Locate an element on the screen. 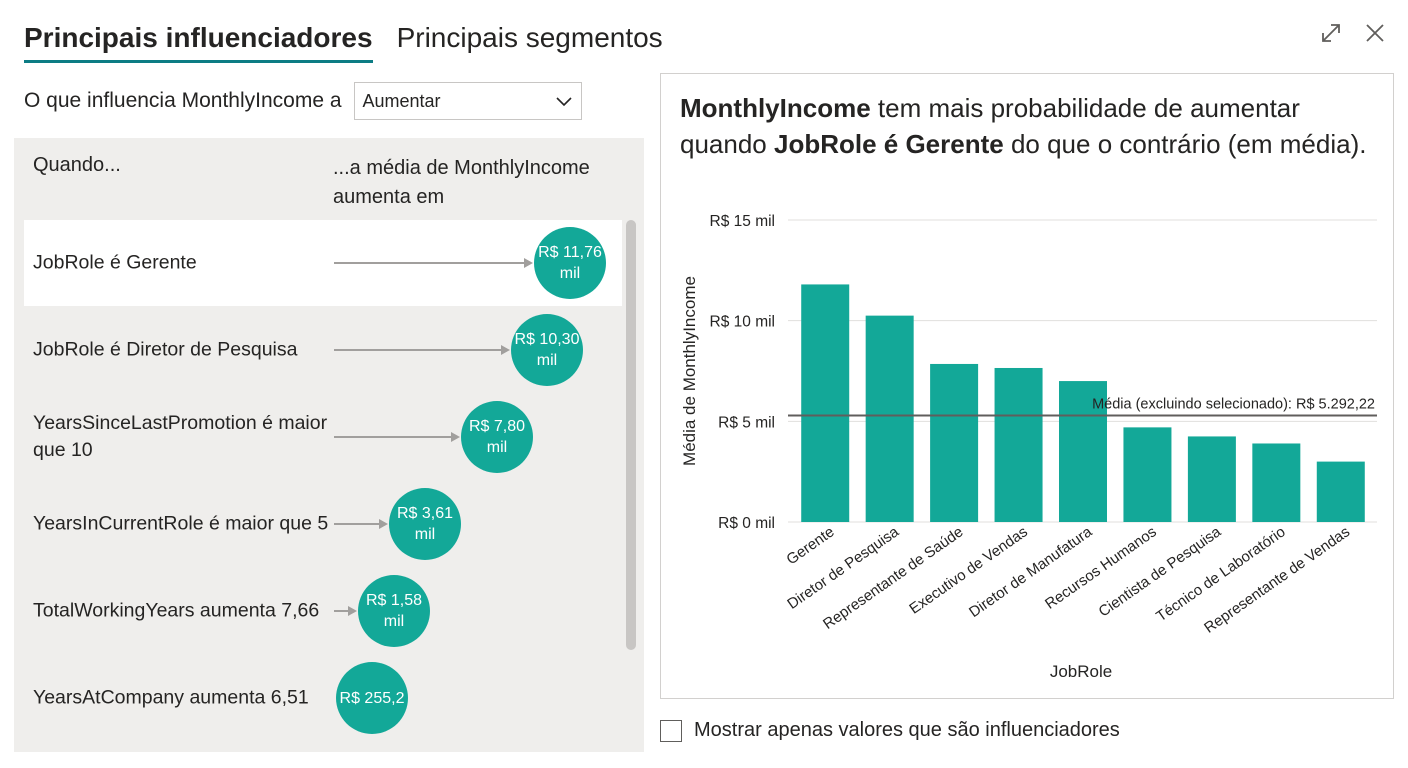 The width and height of the screenshot is (1408, 768). column-header-average: ...a média de MonthlyIncome aumenta em is located at coordinates (461, 182).